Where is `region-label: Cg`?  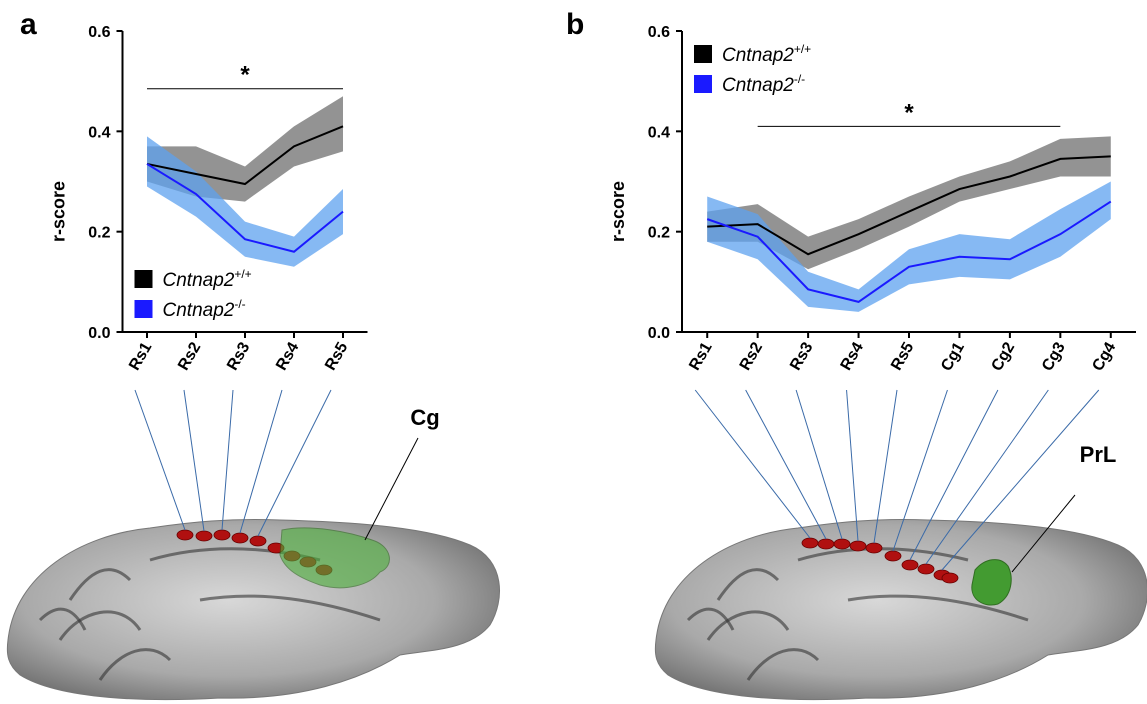
region-label: Cg is located at coordinates (424, 417).